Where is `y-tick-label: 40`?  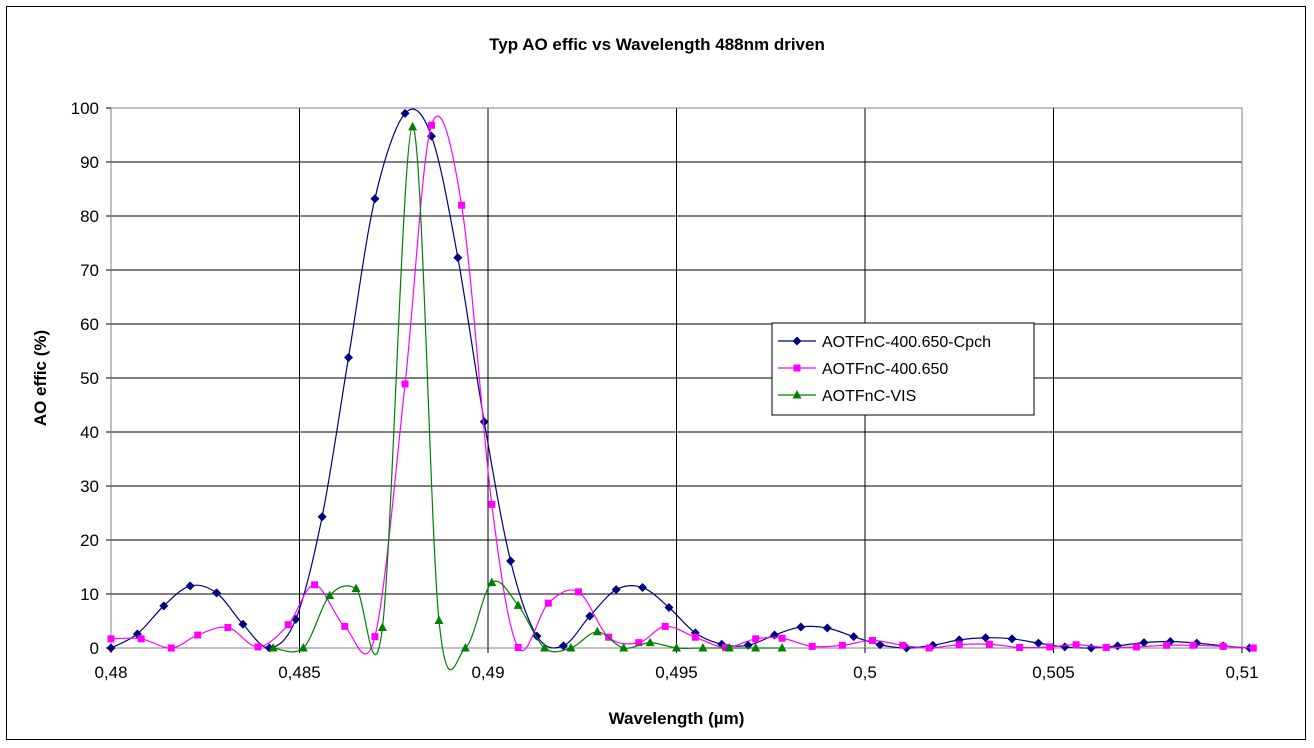
y-tick-label: 40 is located at coordinates (89, 432).